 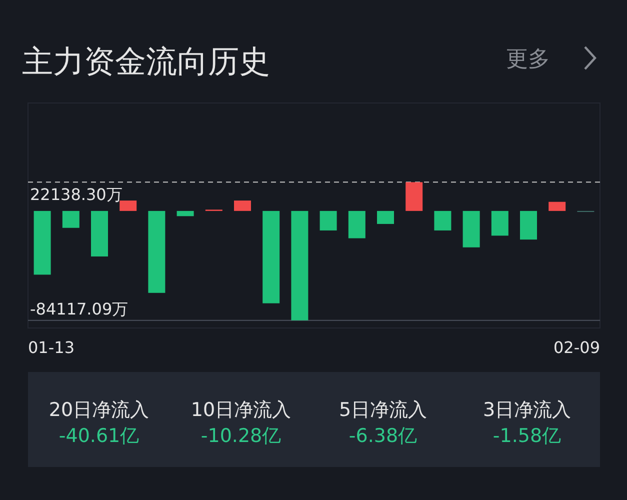 What do you see at coordinates (51, 347) in the screenshot?
I see `x-tick-label: 01-13` at bounding box center [51, 347].